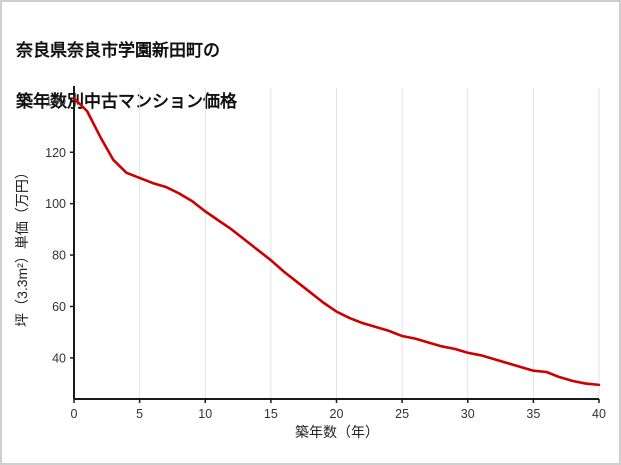  I want to click on x-tick-label-35: 35, so click(533, 414).